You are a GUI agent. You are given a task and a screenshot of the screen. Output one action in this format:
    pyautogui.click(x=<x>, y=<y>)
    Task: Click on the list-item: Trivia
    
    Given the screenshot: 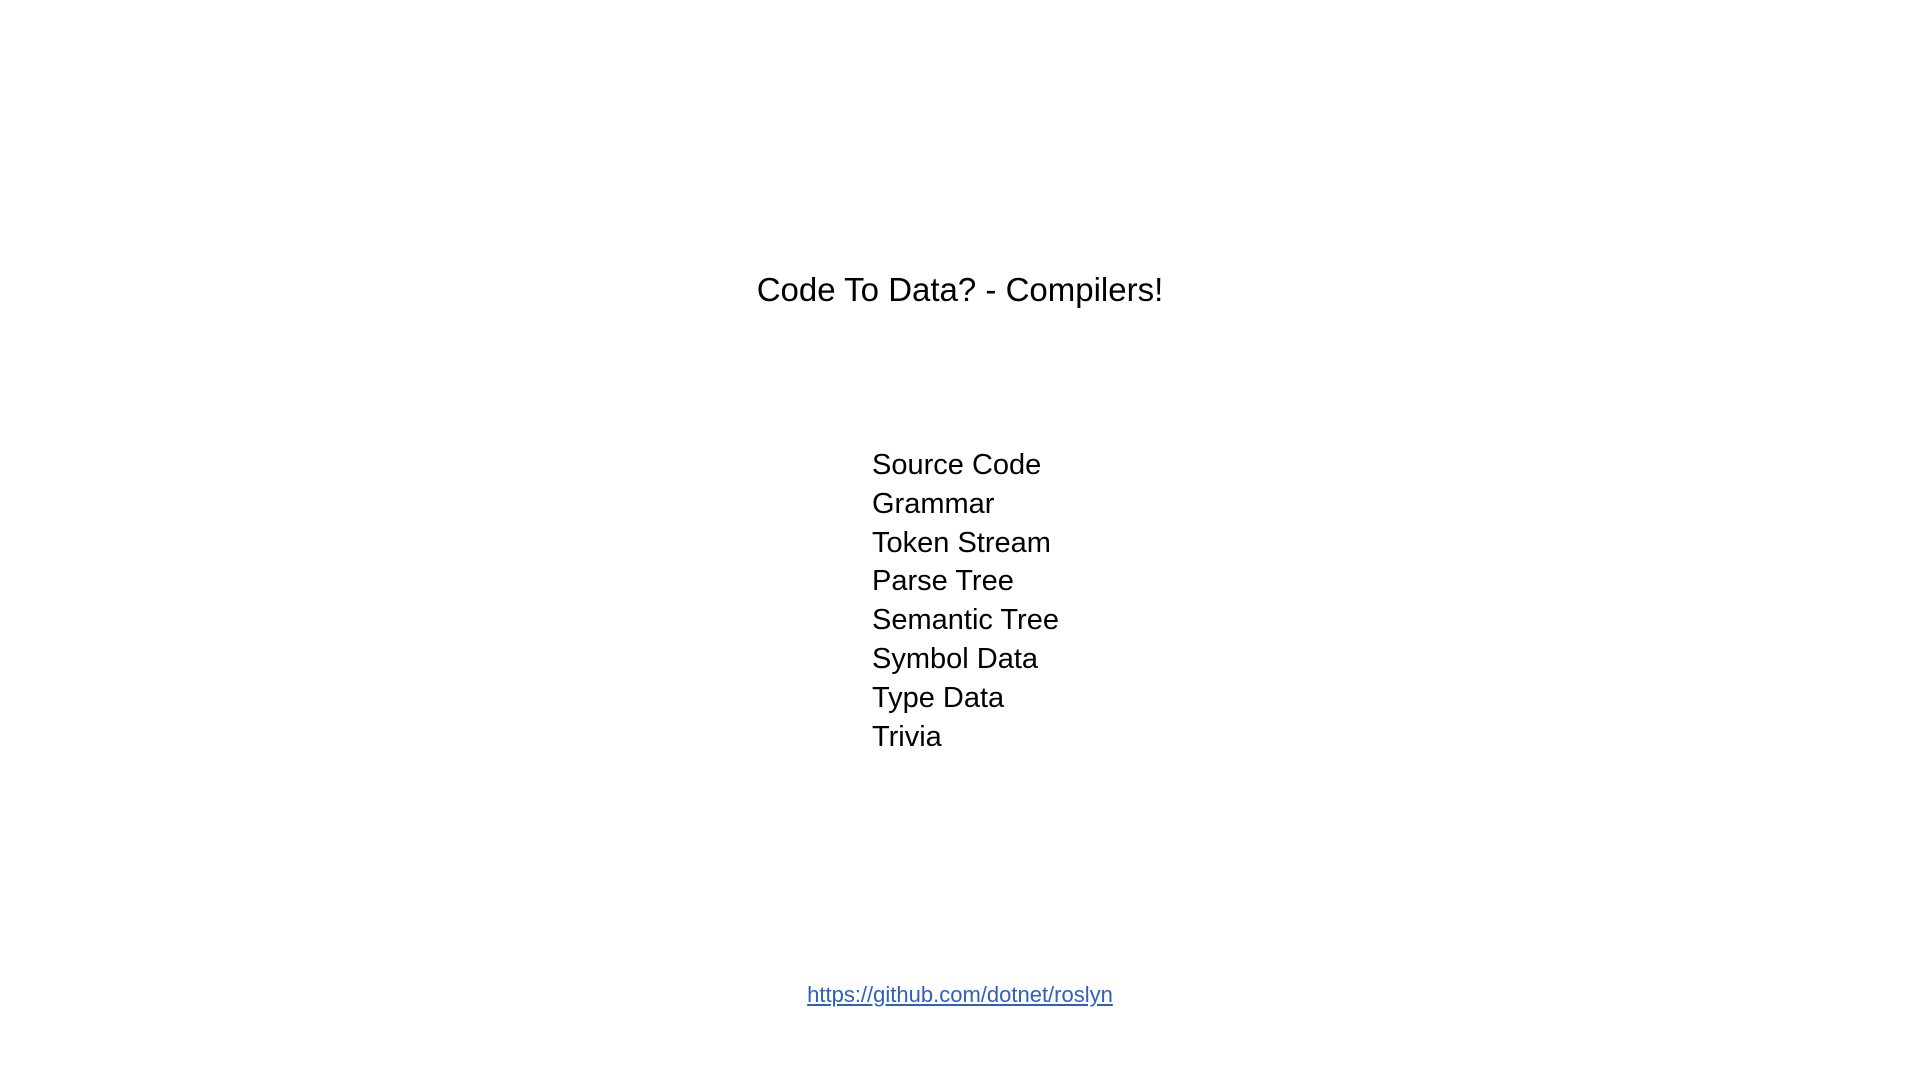 What is the action you would take?
    pyautogui.click(x=907, y=736)
    